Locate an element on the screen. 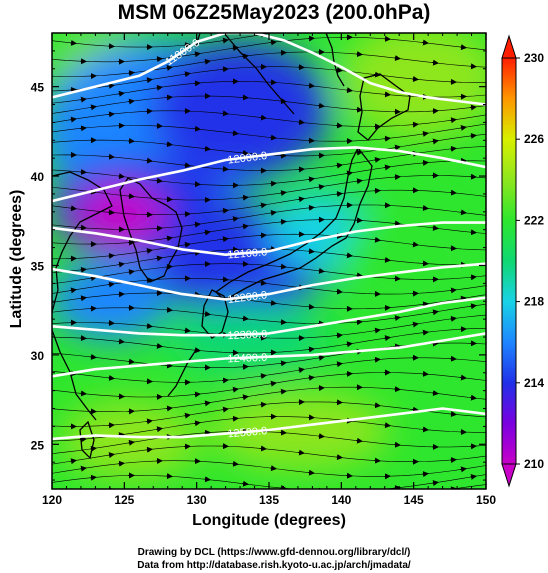  y-tick-label: 25 is located at coordinates (38, 445).